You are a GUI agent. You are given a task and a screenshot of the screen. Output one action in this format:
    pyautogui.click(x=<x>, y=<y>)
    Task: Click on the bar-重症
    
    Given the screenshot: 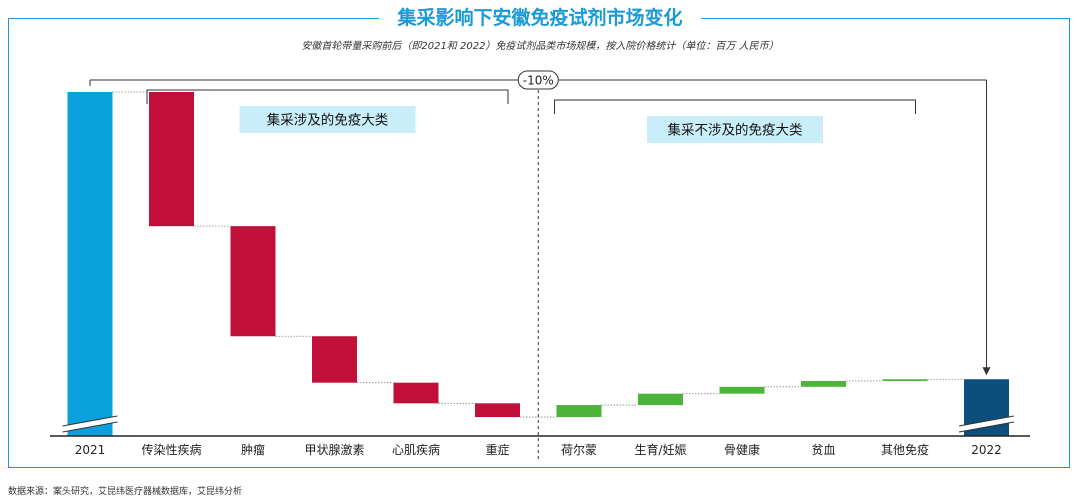 What is the action you would take?
    pyautogui.click(x=497, y=410)
    